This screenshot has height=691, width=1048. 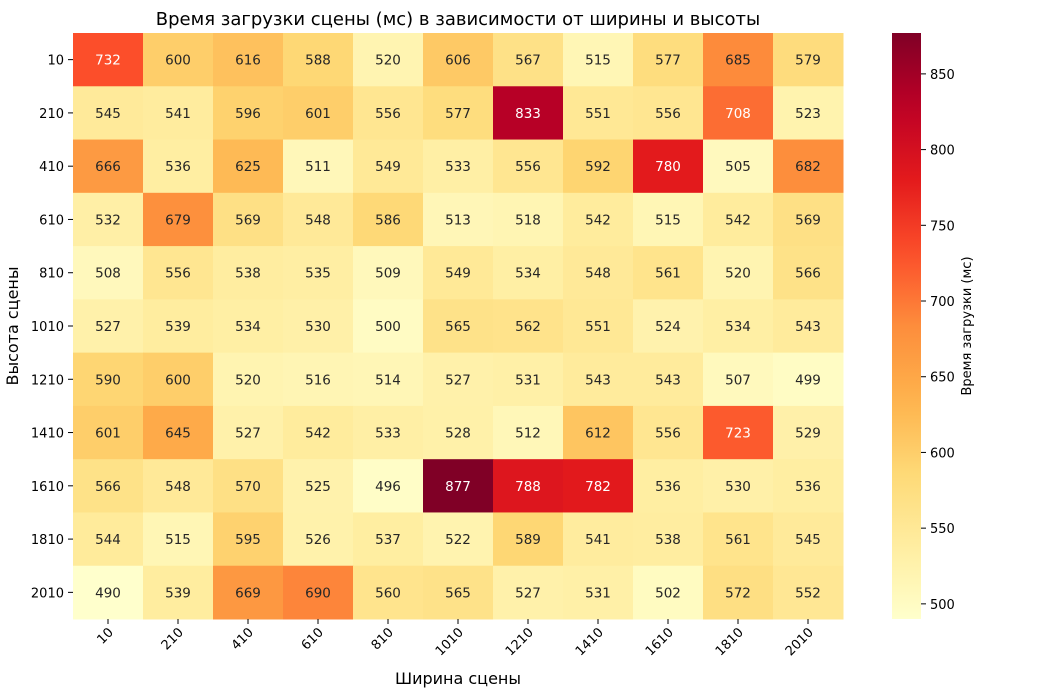 What do you see at coordinates (458, 540) in the screenshot?
I see `cell-value-label: 522` at bounding box center [458, 540].